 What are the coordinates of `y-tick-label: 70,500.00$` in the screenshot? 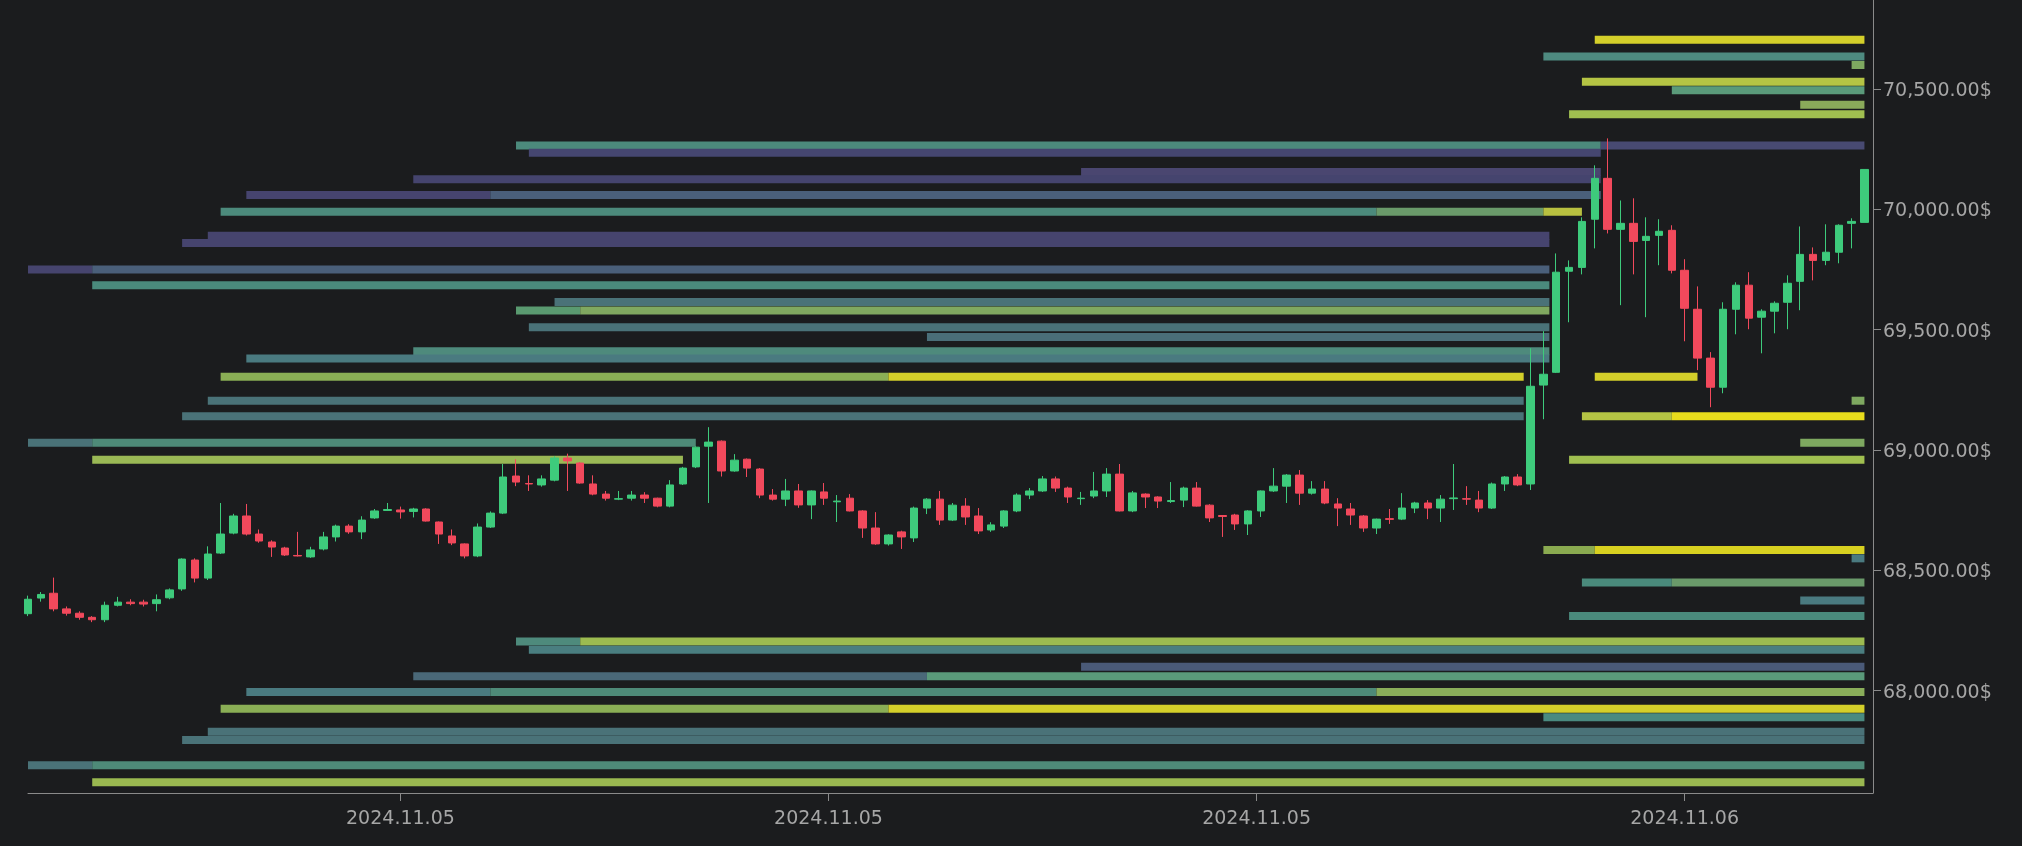 It's located at (1937, 89).